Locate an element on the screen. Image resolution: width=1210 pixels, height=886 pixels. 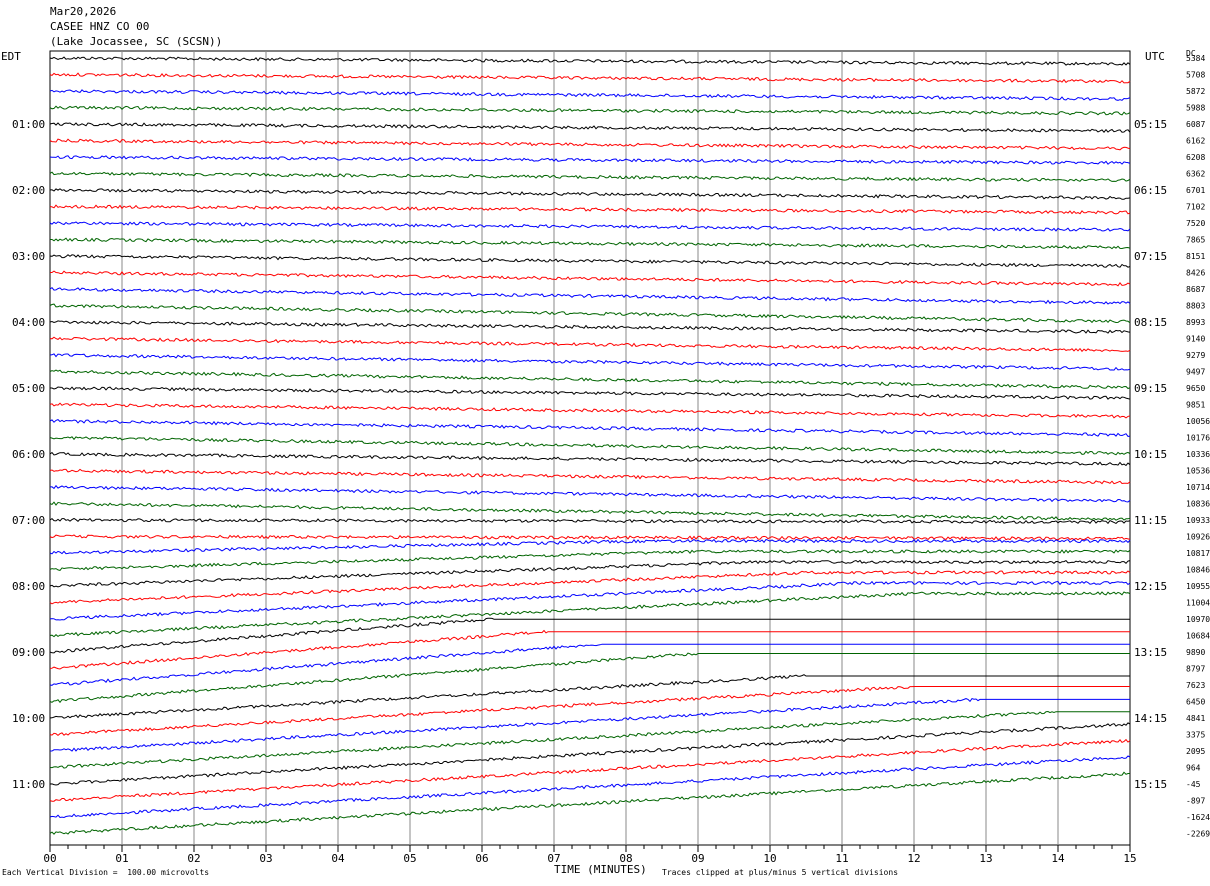
x-tick-label: 08 is located at coordinates (625, 858).